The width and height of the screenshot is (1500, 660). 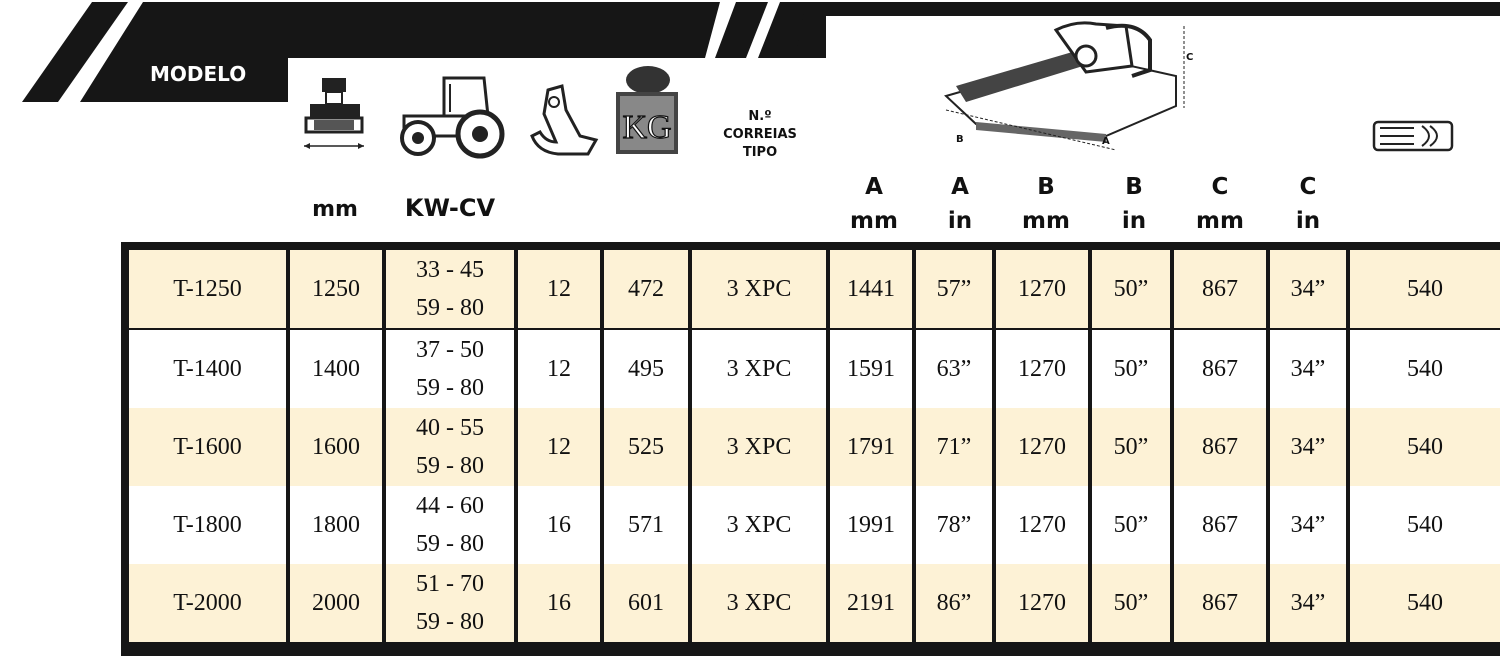 I want to click on dim-letter: A, so click(x=874, y=187).